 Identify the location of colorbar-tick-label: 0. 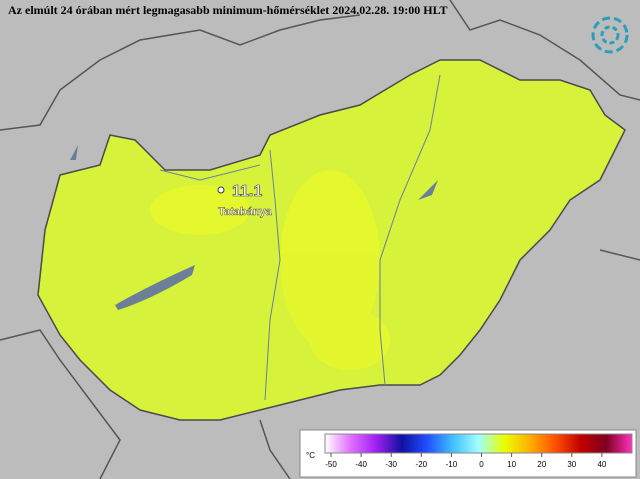
(481, 464).